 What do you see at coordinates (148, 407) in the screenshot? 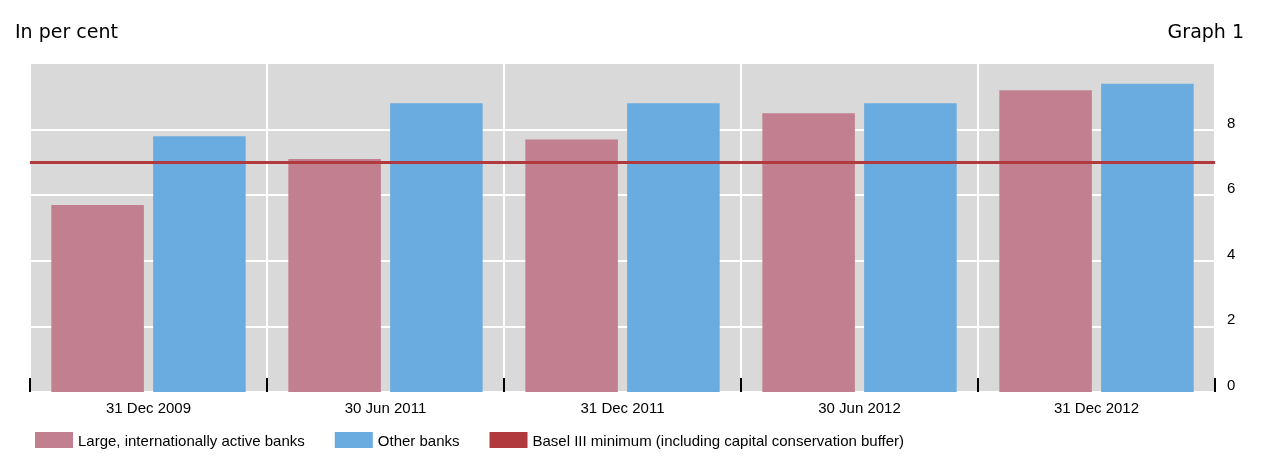
I see `x-tick-label: 31 Dec 2009` at bounding box center [148, 407].